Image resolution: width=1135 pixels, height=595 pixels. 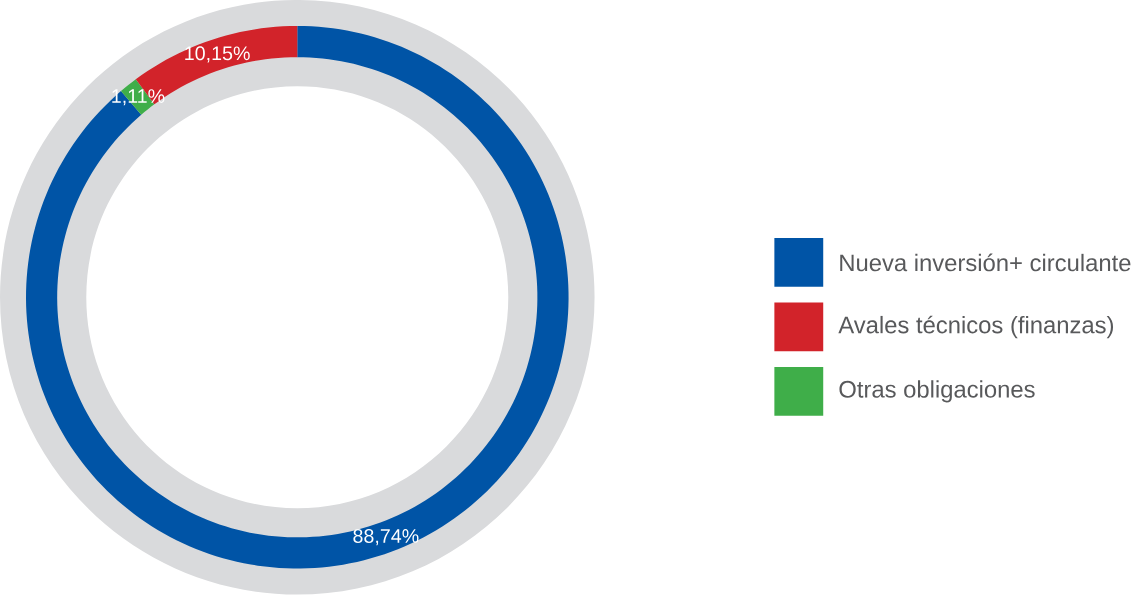 What do you see at coordinates (386, 537) in the screenshot?
I see `data-label: 88,74%` at bounding box center [386, 537].